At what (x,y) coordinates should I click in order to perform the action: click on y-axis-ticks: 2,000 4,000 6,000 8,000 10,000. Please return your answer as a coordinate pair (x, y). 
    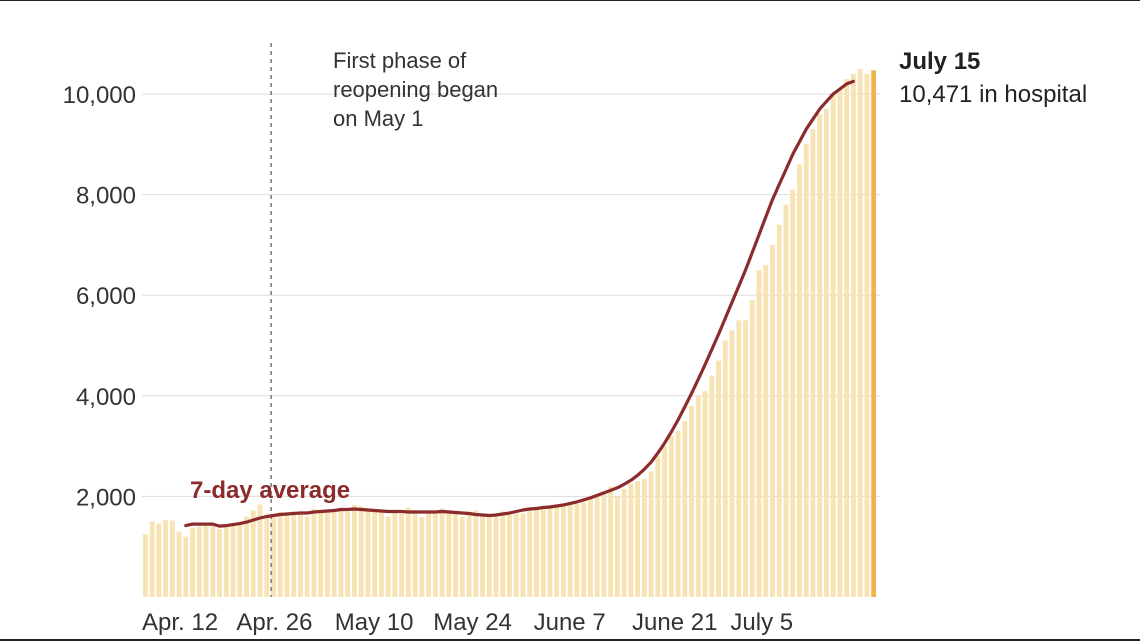
    Looking at the image, I should click on (99, 296).